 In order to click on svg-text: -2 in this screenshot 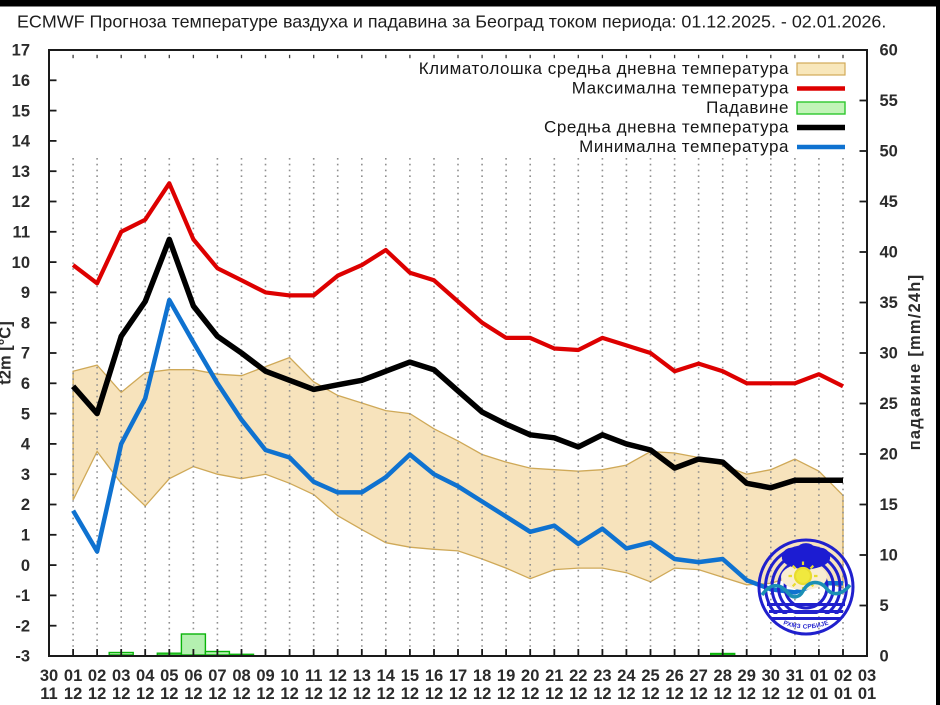, I will do `click(22, 626)`.